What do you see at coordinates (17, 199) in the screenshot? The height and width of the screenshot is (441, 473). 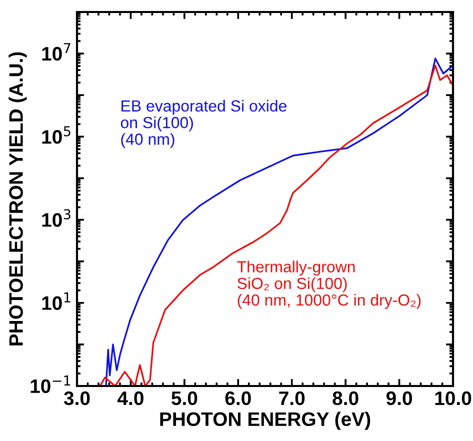 I see `y-axis-title: PHOTOELECTRON YIELD (A.U.)` at bounding box center [17, 199].